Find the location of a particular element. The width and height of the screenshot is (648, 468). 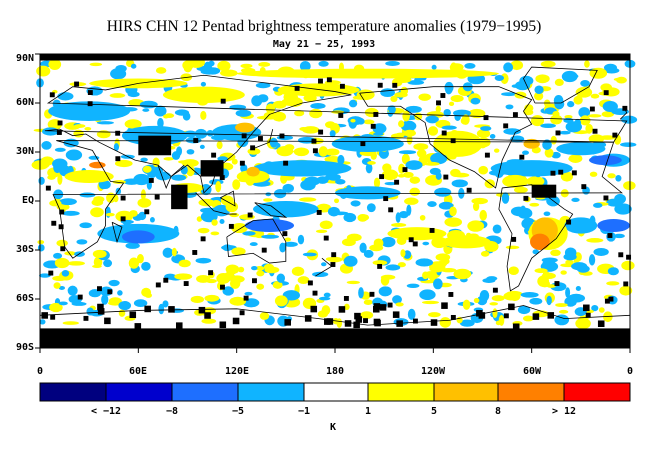

missing-data-block is located at coordinates (212, 168).